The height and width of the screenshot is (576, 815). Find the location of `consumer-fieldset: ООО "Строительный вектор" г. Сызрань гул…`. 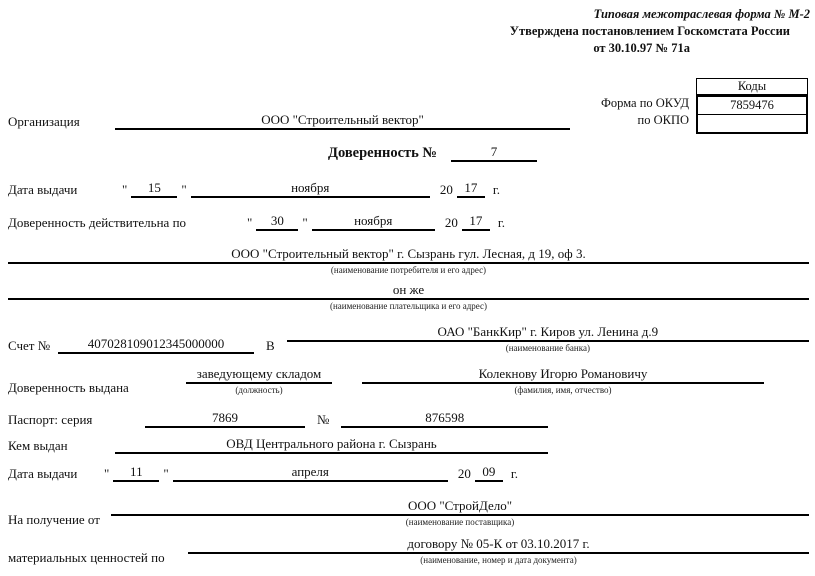

consumer-fieldset: ООО "Строительный вектор" г. Сызрань гул… is located at coordinates (408, 261).